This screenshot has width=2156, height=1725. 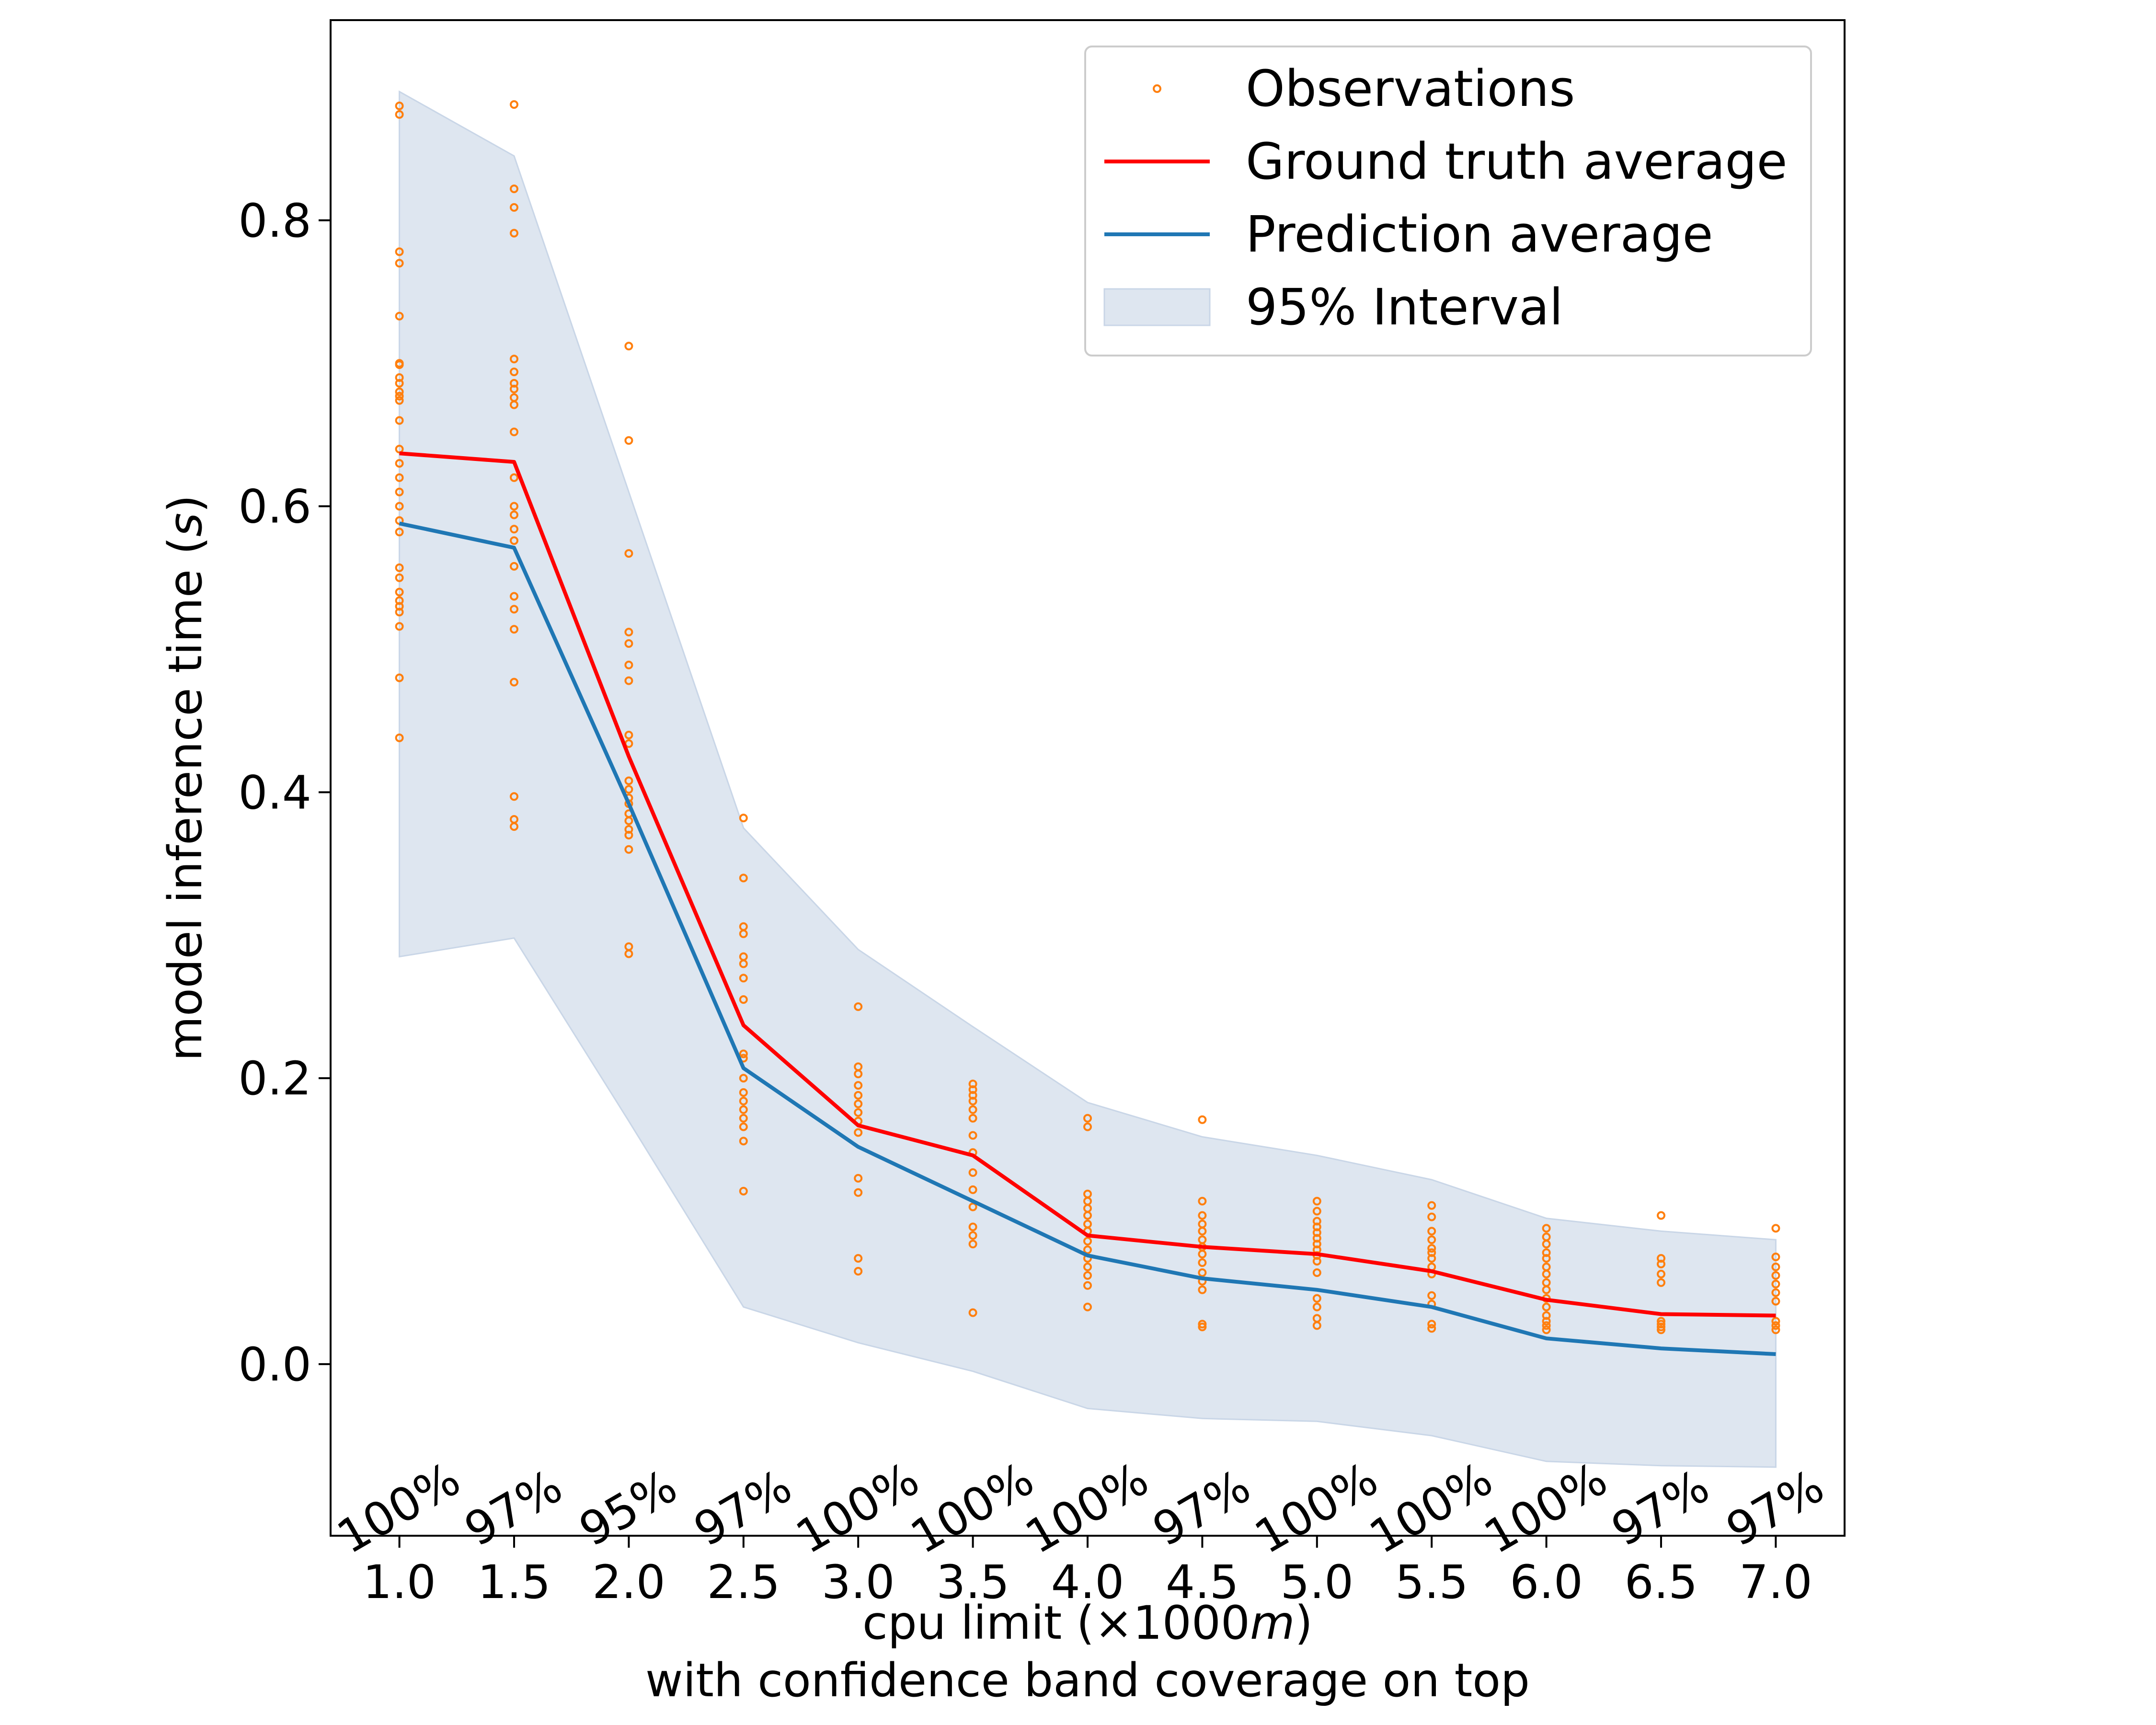 What do you see at coordinates (1448, 201) in the screenshot?
I see `legend-box` at bounding box center [1448, 201].